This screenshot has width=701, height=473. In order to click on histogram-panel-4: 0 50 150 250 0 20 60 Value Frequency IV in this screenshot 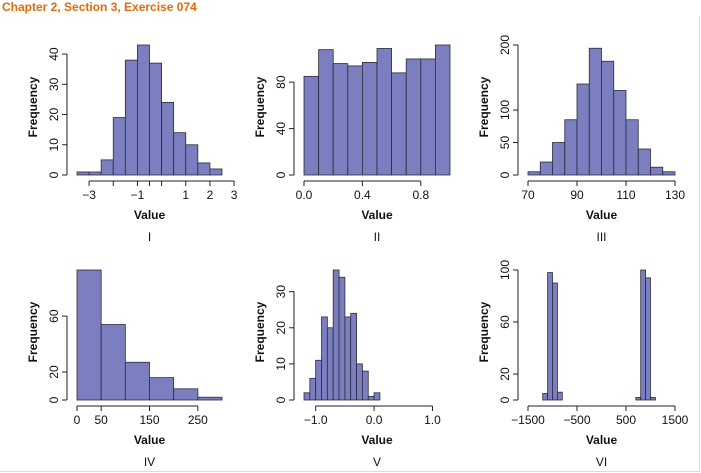, I will do `click(124, 369)`.